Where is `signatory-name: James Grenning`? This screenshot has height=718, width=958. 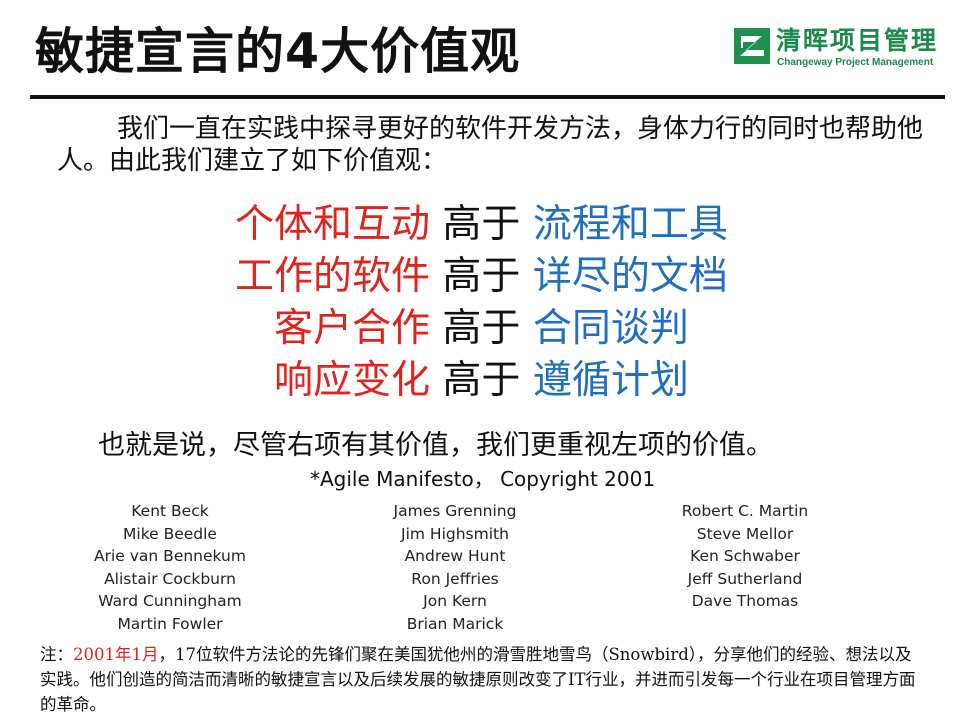
signatory-name: James Grenning is located at coordinates (455, 511).